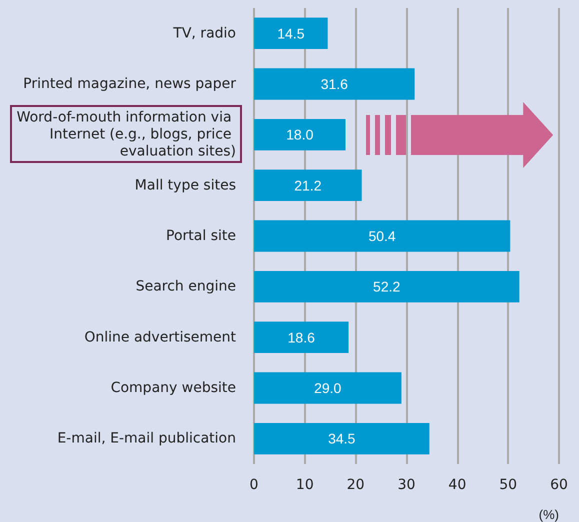 The height and width of the screenshot is (522, 579). I want to click on y-tick-label: Search engine, so click(186, 286).